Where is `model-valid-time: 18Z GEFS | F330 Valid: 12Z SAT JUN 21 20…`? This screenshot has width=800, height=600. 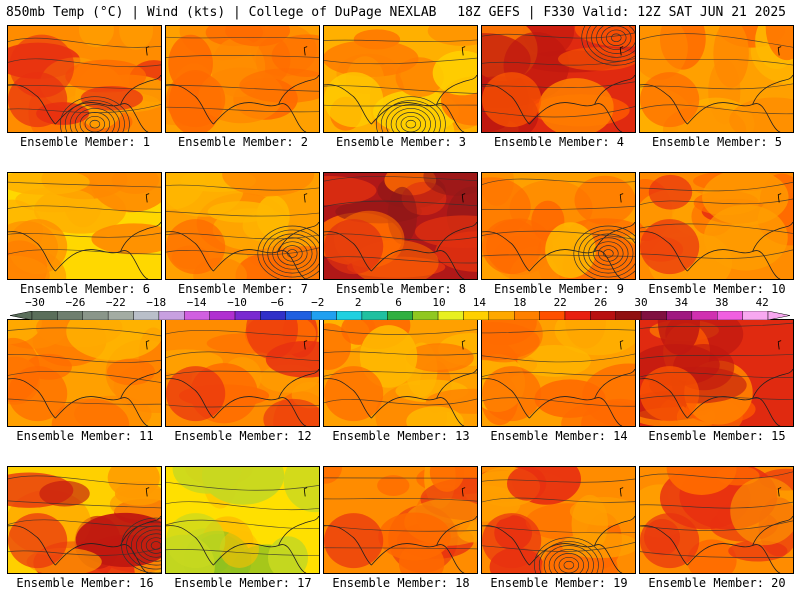 model-valid-time: 18Z GEFS | F330 Valid: 12Z SAT JUN 21 20… is located at coordinates (621, 12).